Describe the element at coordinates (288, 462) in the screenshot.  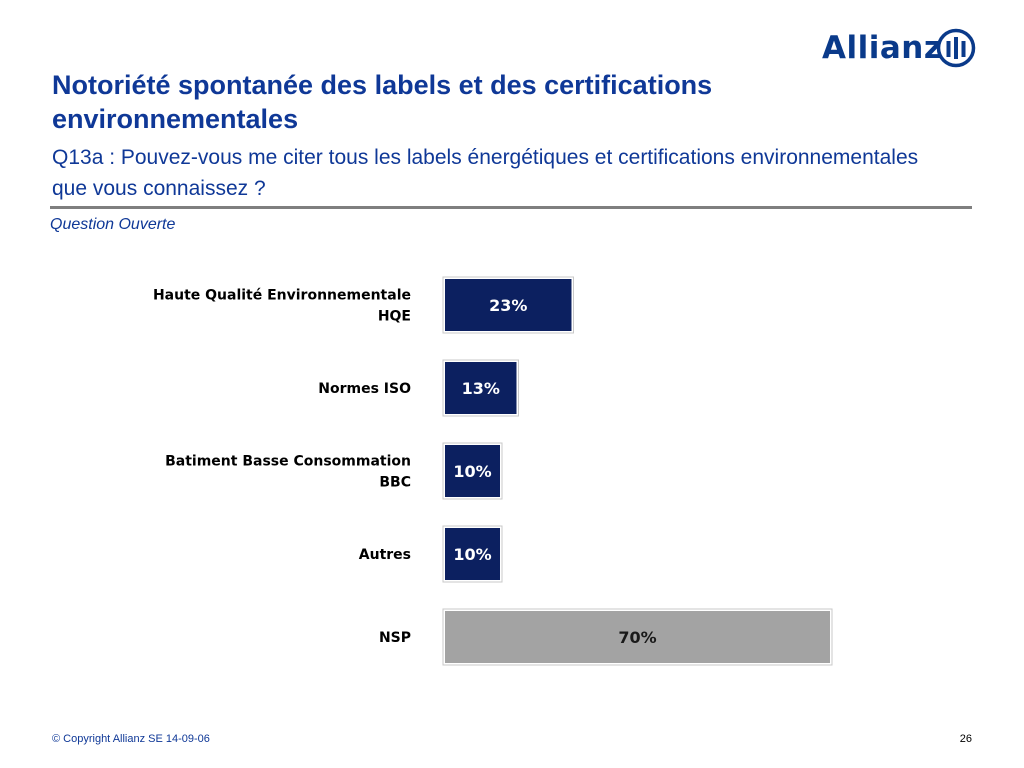
I see `category-label-3-line-1: Batiment Basse Consommation` at that location.